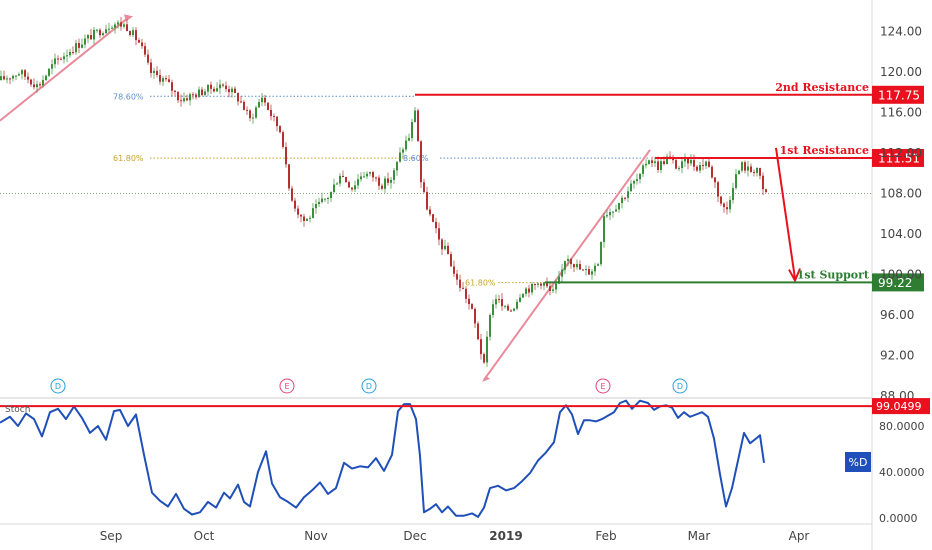 This screenshot has width=932, height=550. I want to click on price-tick-label: 116.00, so click(901, 113).